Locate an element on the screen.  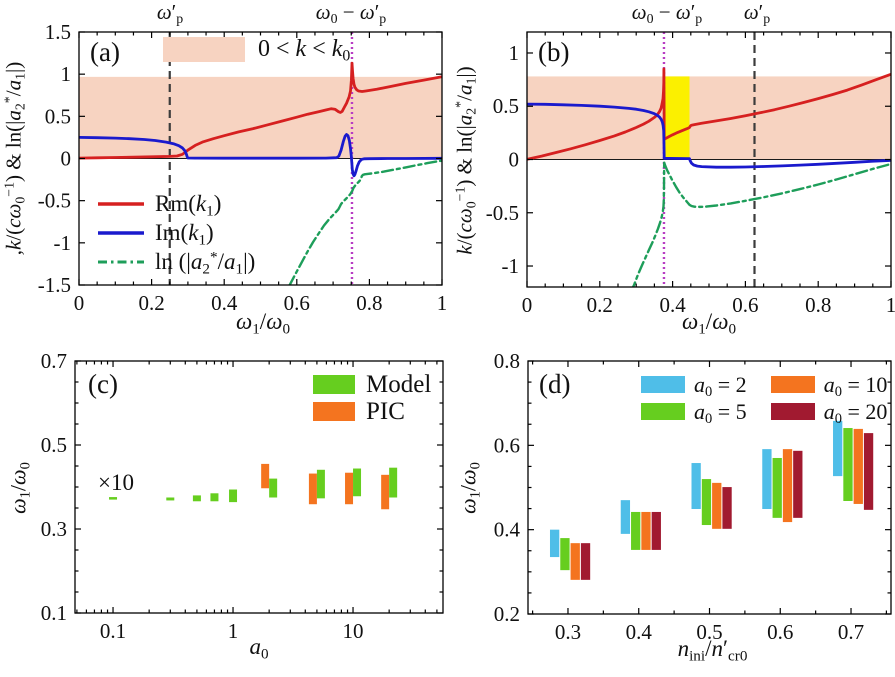
panel-c-xaxis-label: a0 is located at coordinates (259, 648).